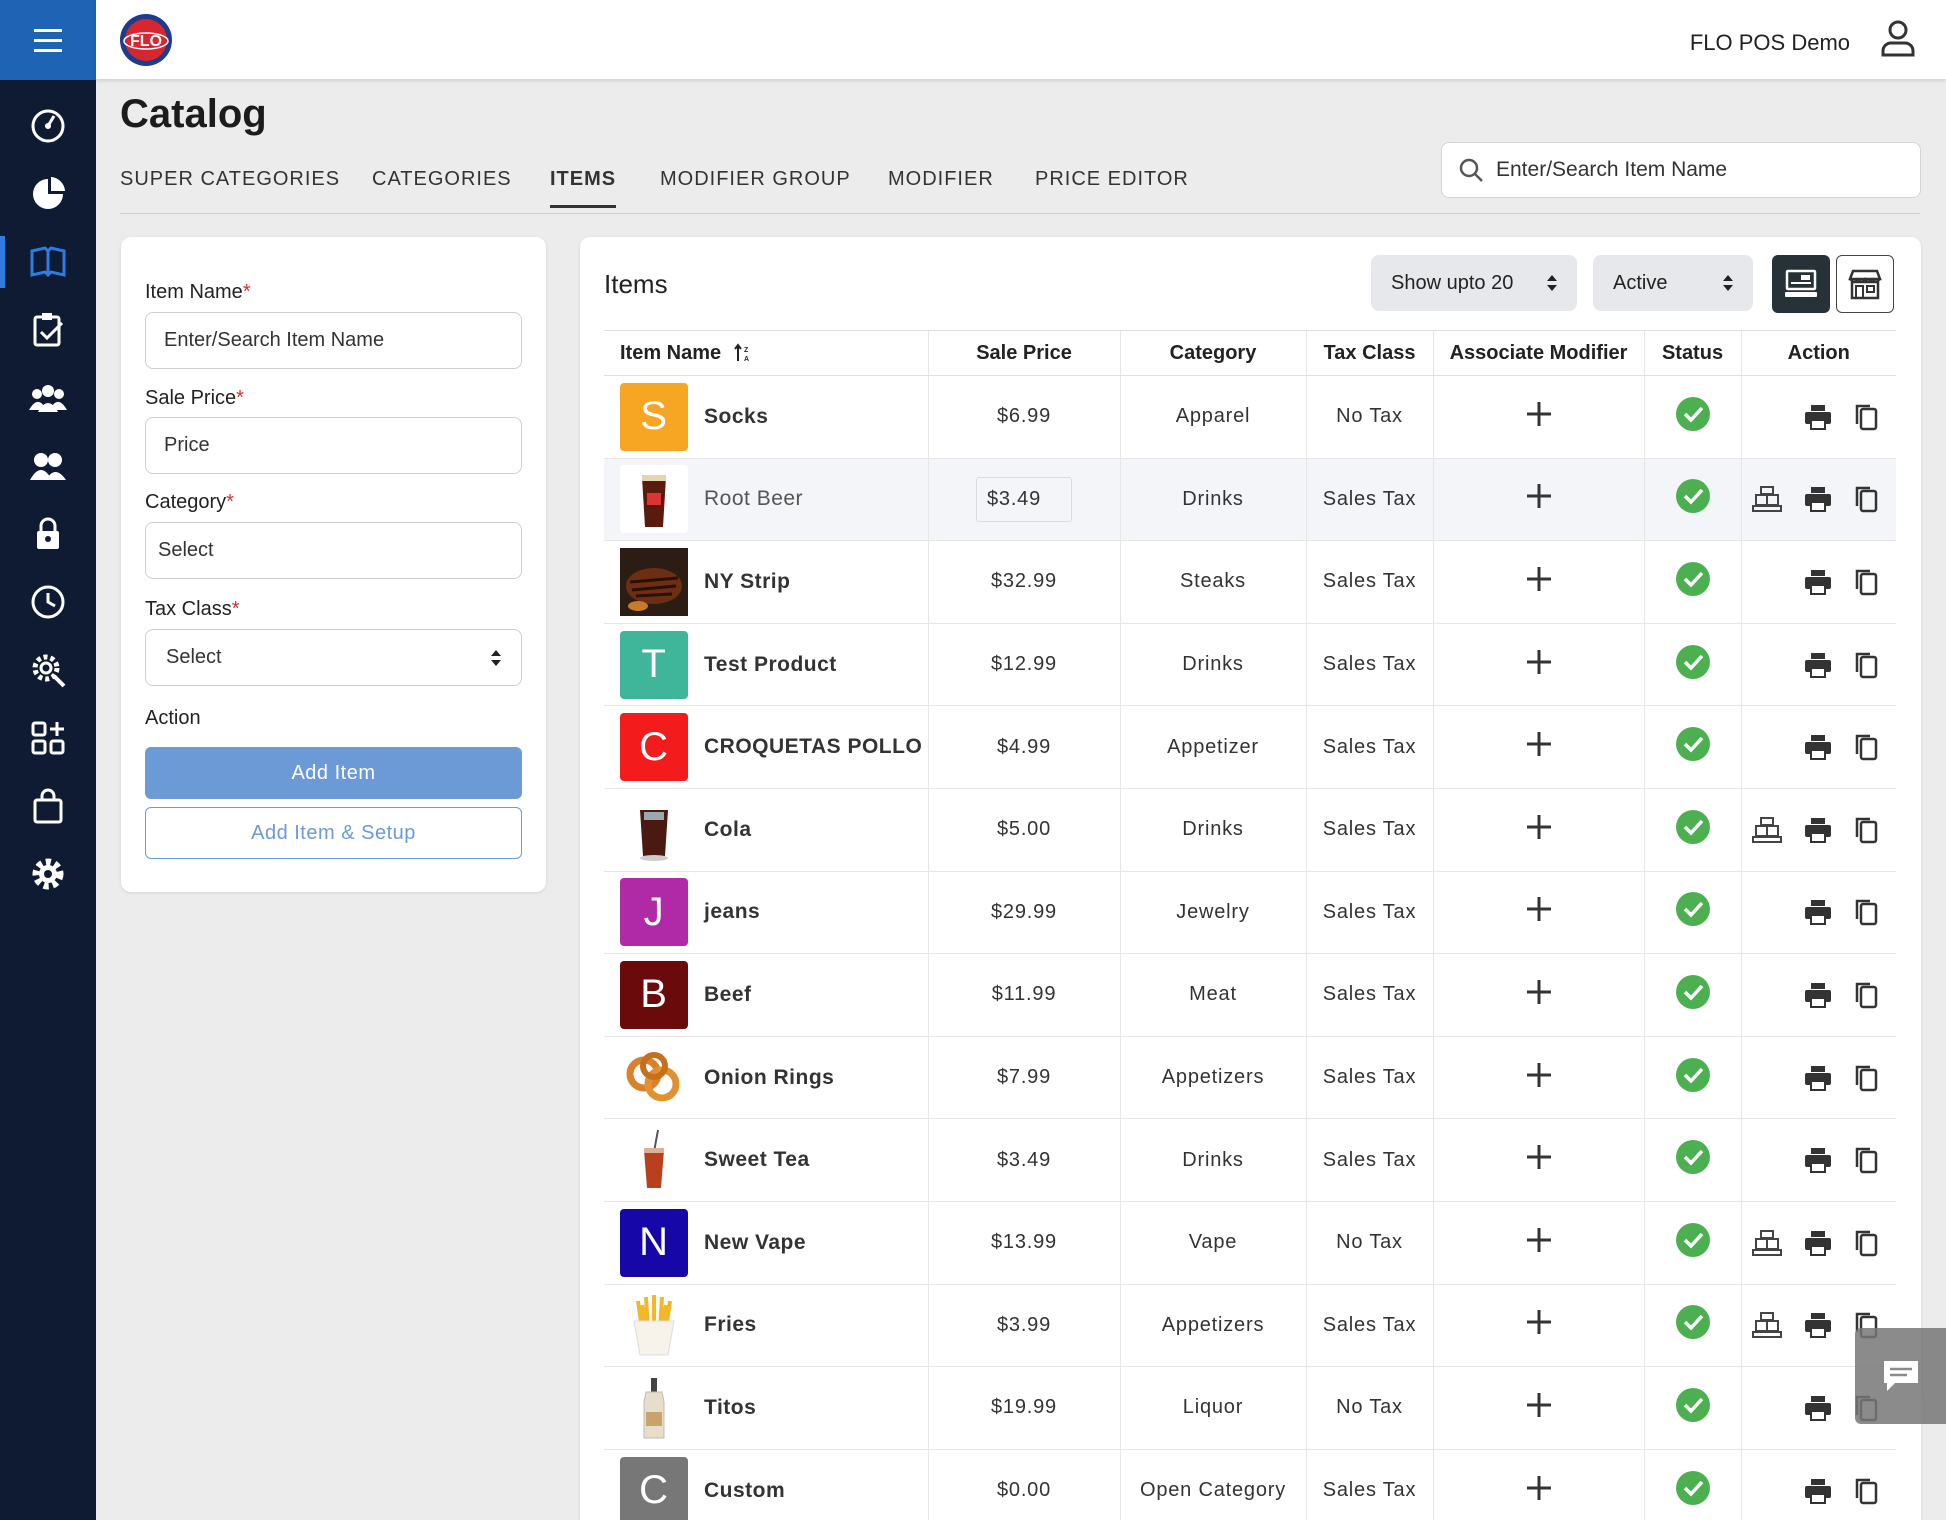  Describe the element at coordinates (1673, 283) in the screenshot. I see `status-filter-select: Active` at that location.